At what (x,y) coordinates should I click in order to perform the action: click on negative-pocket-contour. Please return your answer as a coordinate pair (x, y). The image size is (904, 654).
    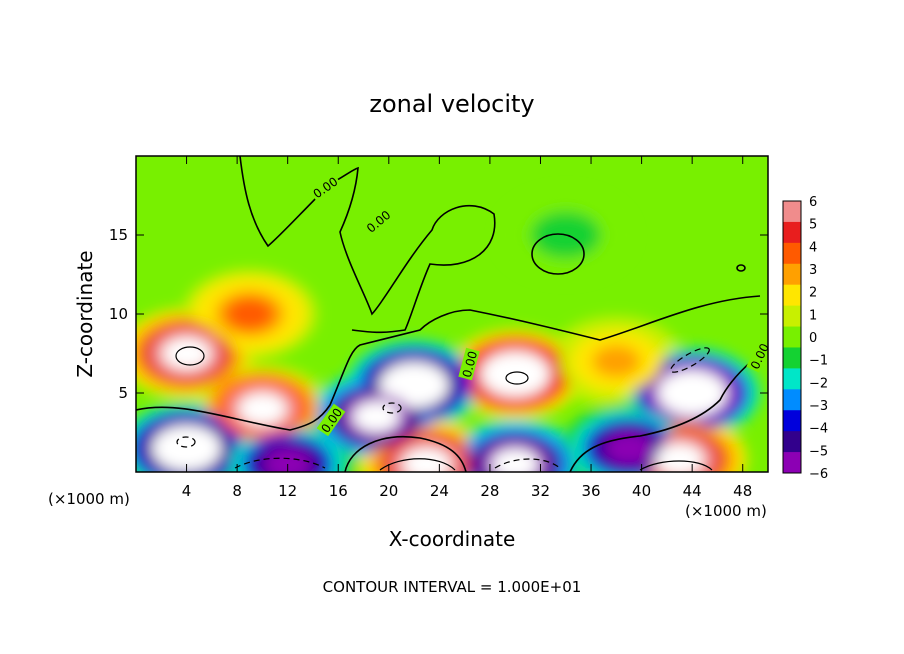
    Looking at the image, I should click on (558, 254).